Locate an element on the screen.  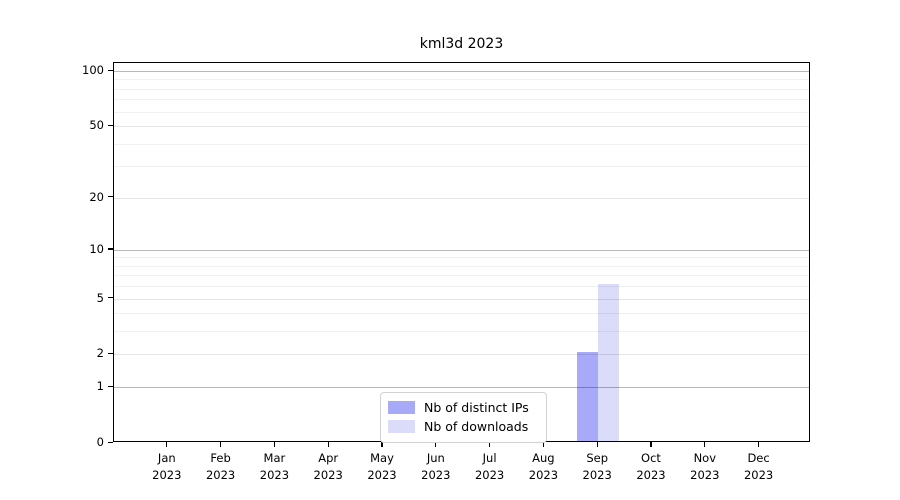
legend-entry-downloads: Nb of downloads is located at coordinates (463, 426).